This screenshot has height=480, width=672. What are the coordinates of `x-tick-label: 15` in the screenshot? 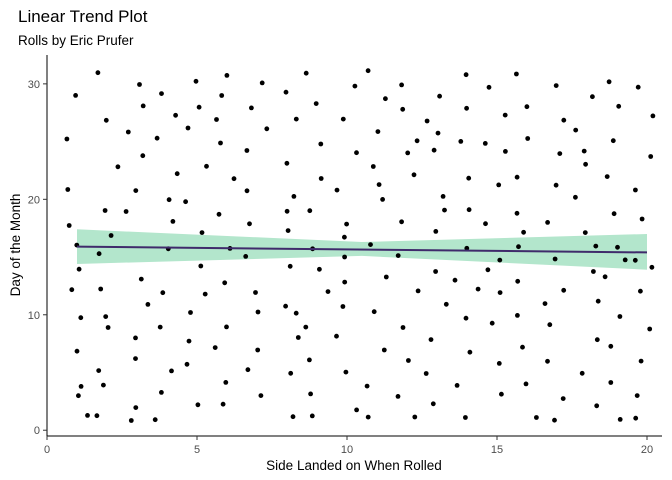 It's located at (497, 450).